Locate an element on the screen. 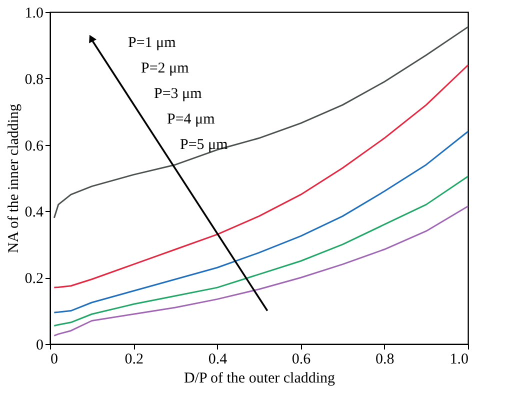 The height and width of the screenshot is (402, 511). y-tick-label: 0.6 is located at coordinates (34, 146).